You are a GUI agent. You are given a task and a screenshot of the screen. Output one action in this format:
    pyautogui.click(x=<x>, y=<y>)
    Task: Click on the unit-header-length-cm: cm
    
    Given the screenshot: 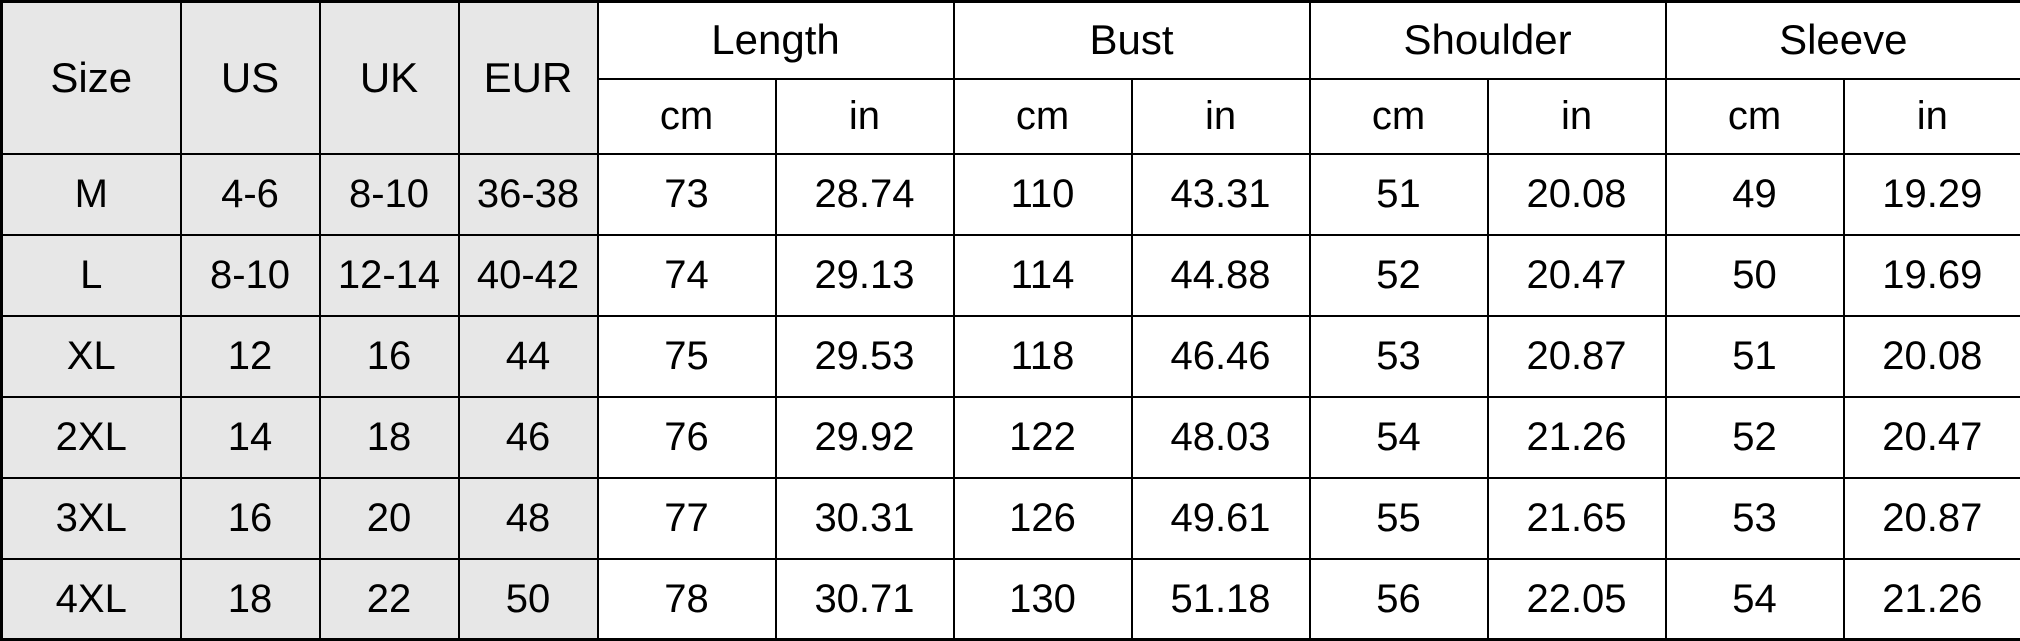 What is the action you would take?
    pyautogui.click(x=686, y=116)
    